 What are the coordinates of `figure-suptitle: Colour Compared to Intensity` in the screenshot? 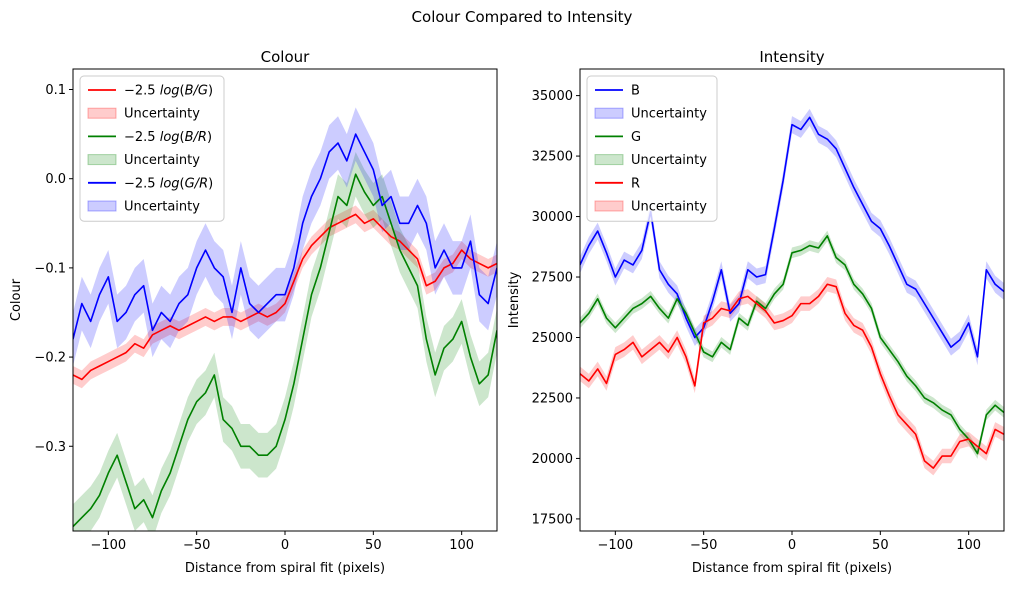 It's located at (522, 17).